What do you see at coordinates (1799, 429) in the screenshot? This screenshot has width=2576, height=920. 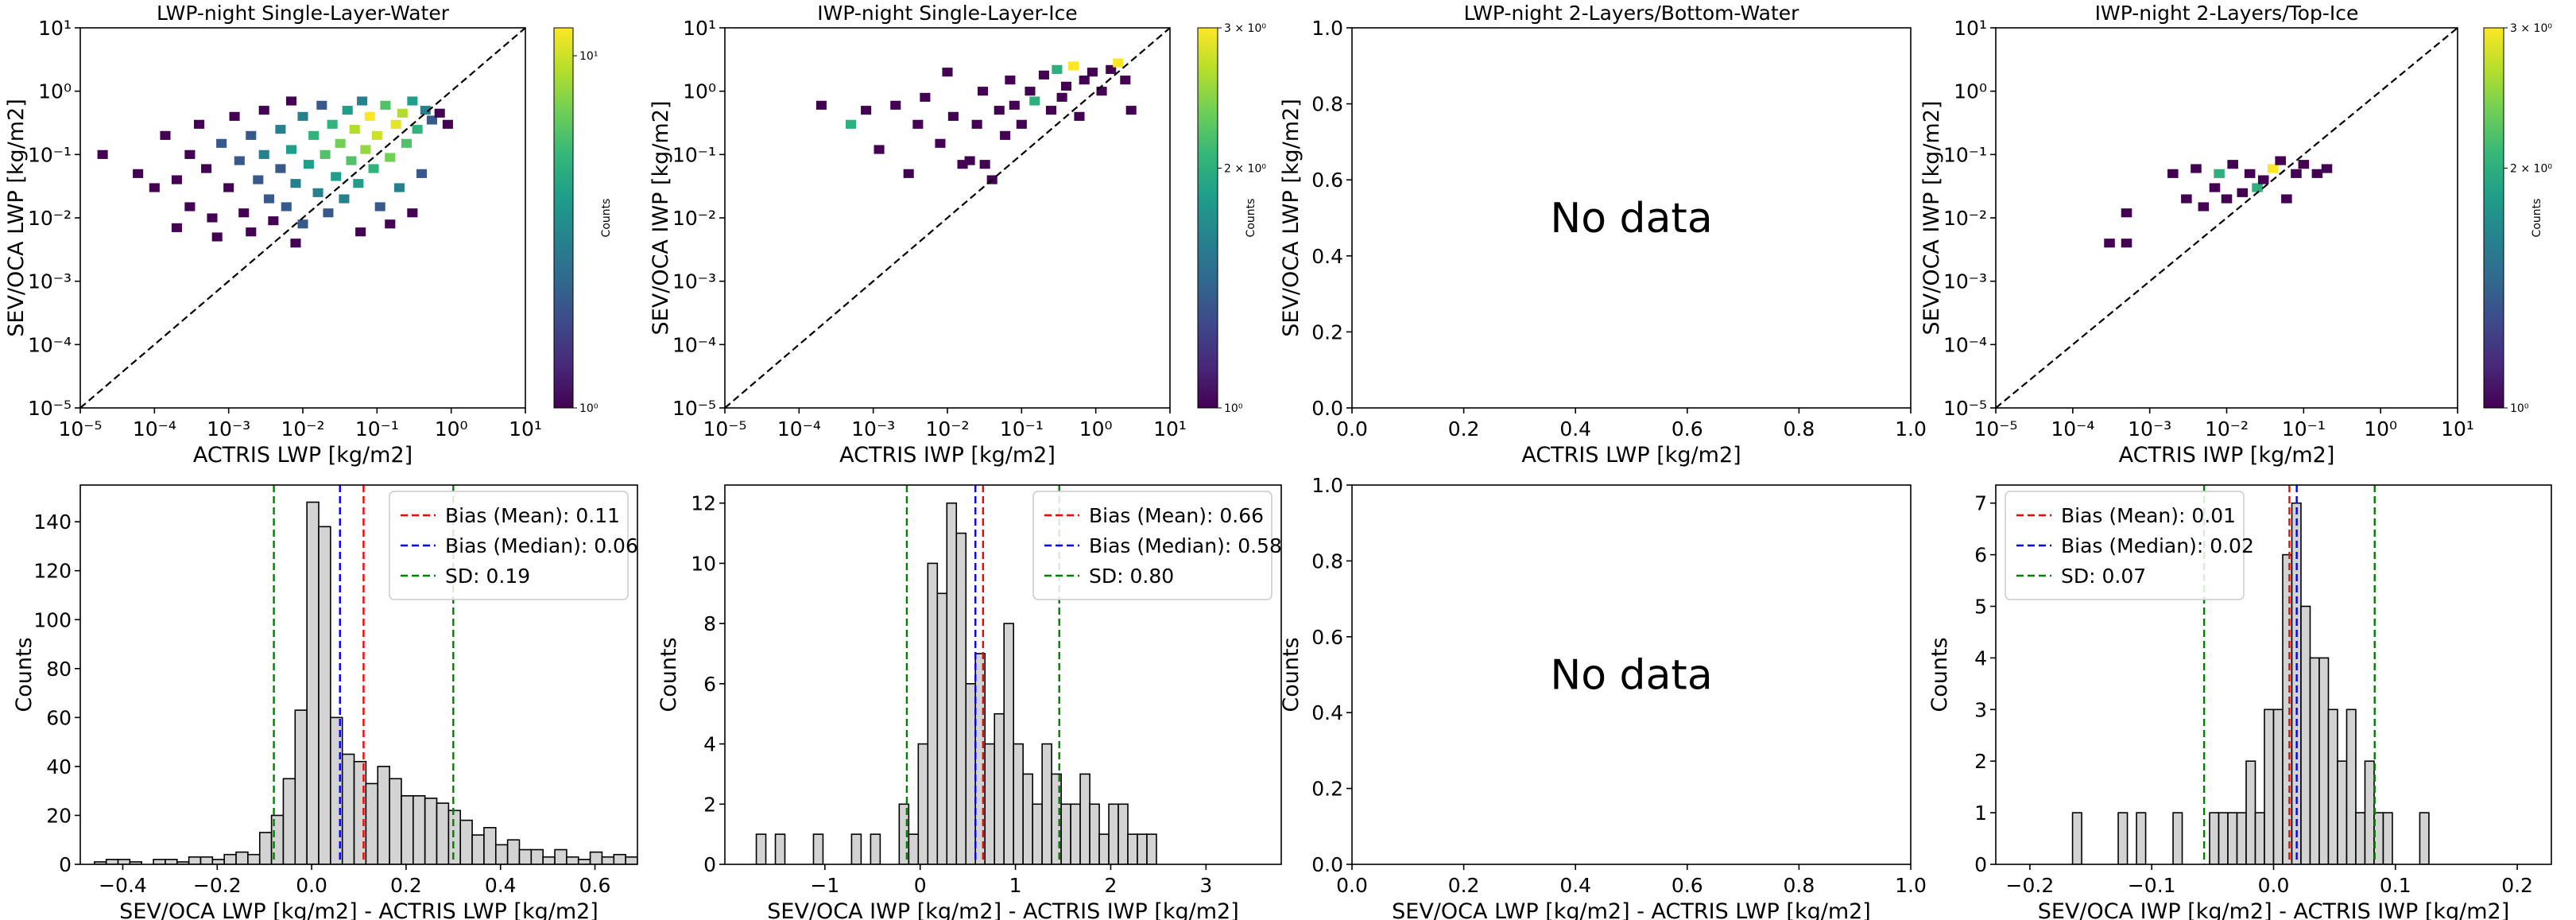 I see `x-tick-label: 0.8` at bounding box center [1799, 429].